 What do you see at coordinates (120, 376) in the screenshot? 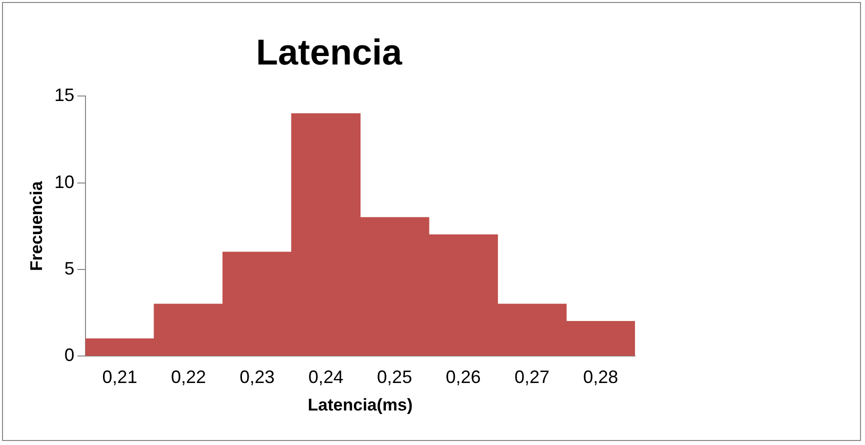
I see `x-tick-label: 0,21` at bounding box center [120, 376].